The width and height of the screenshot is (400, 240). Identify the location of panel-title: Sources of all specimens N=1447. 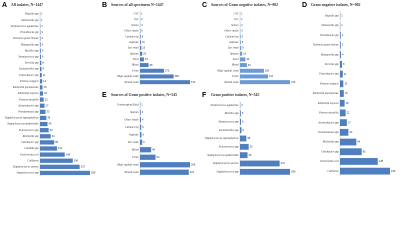
(137, 5).